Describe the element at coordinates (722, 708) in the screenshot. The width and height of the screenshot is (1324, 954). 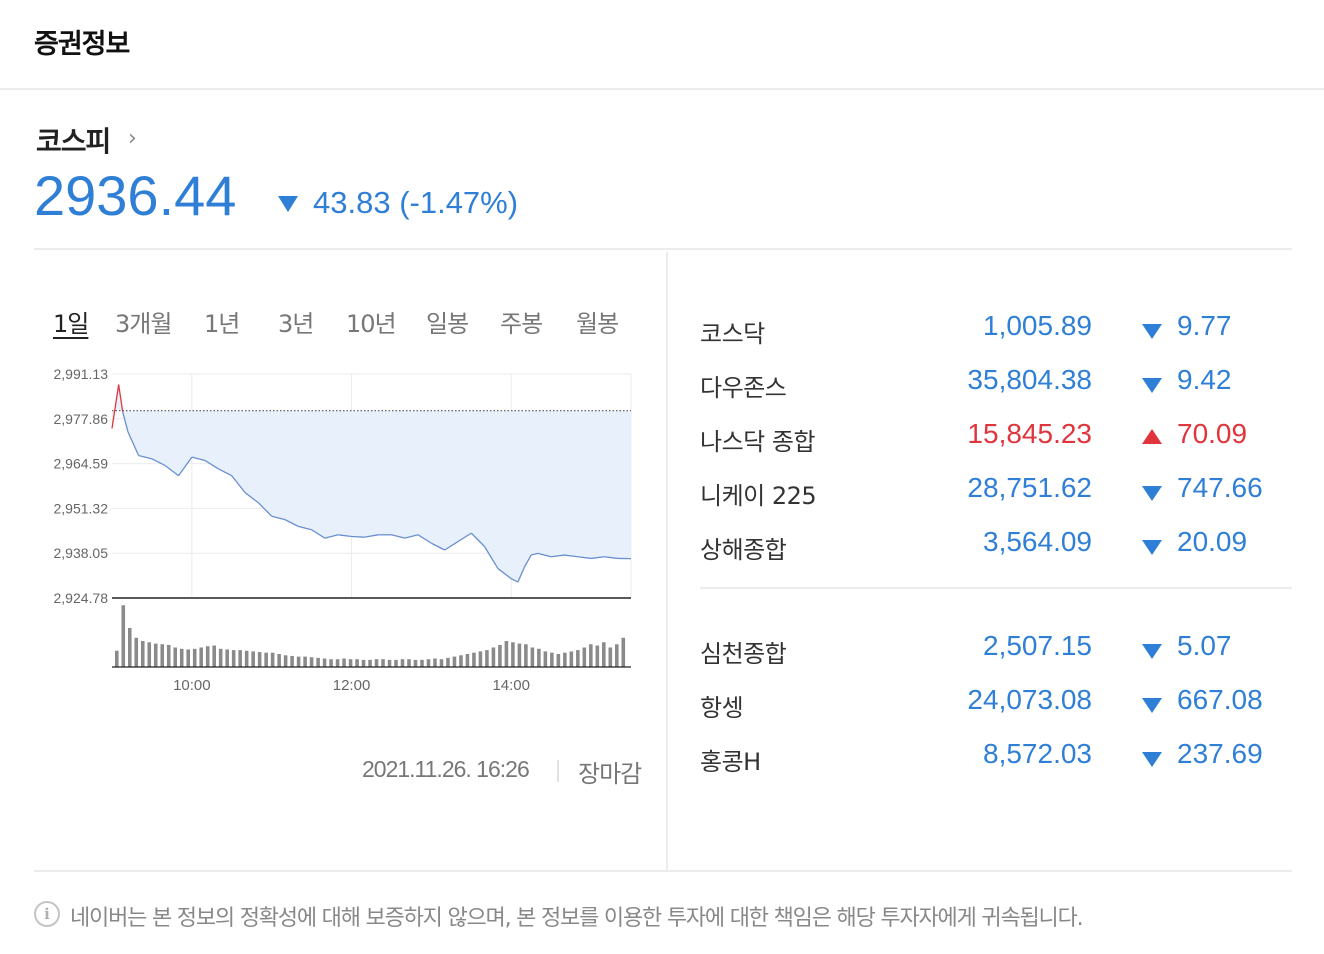
I see `market-name: 항셍` at that location.